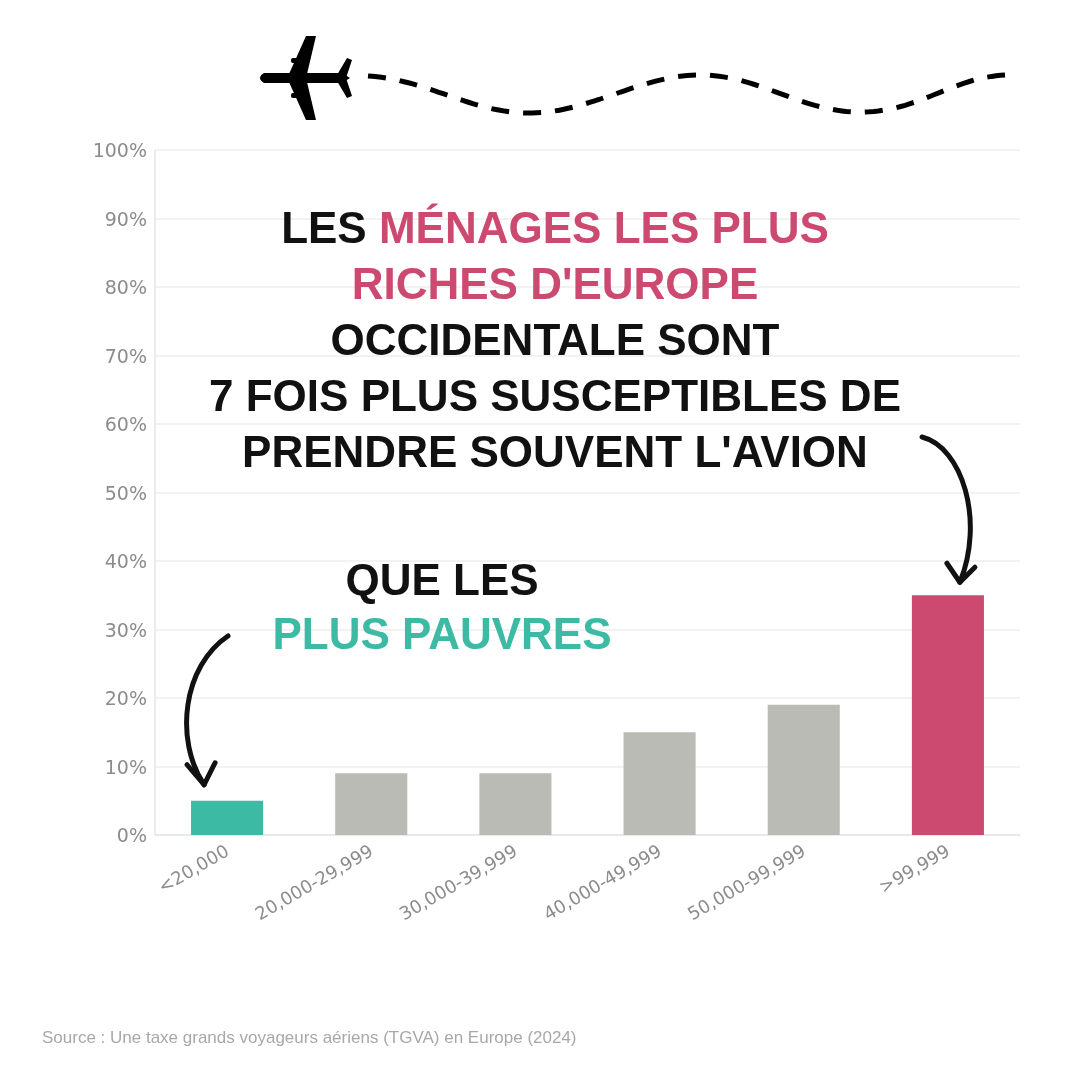 This screenshot has width=1080, height=1080. Describe the element at coordinates (131, 835) in the screenshot. I see `y-tick-label: 0%` at that location.